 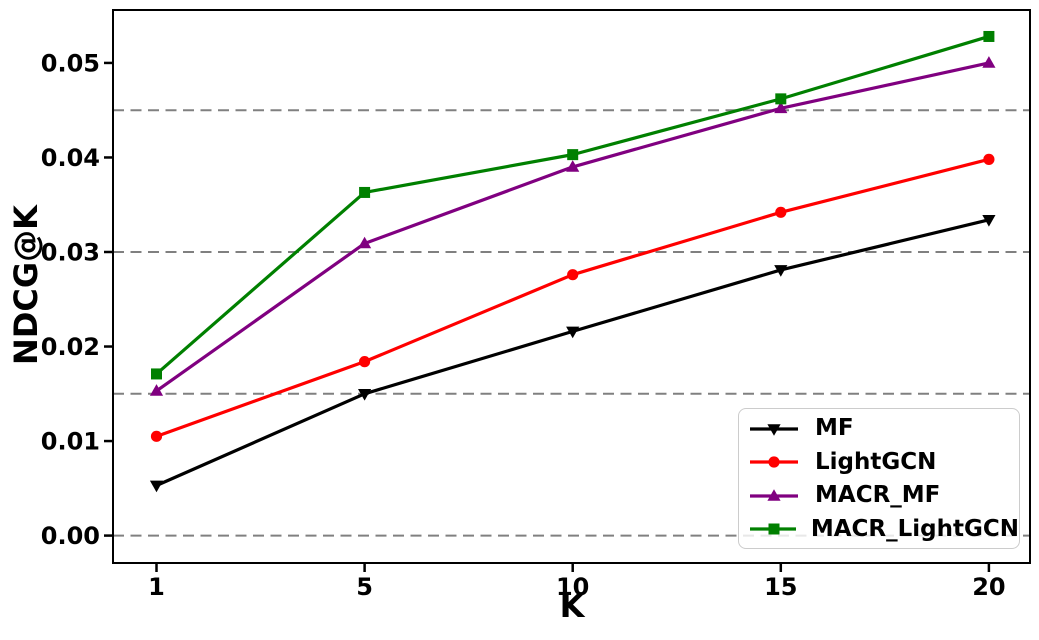 What do you see at coordinates (70, 158) in the screenshot?
I see `y-tick-label: 0.04` at bounding box center [70, 158].